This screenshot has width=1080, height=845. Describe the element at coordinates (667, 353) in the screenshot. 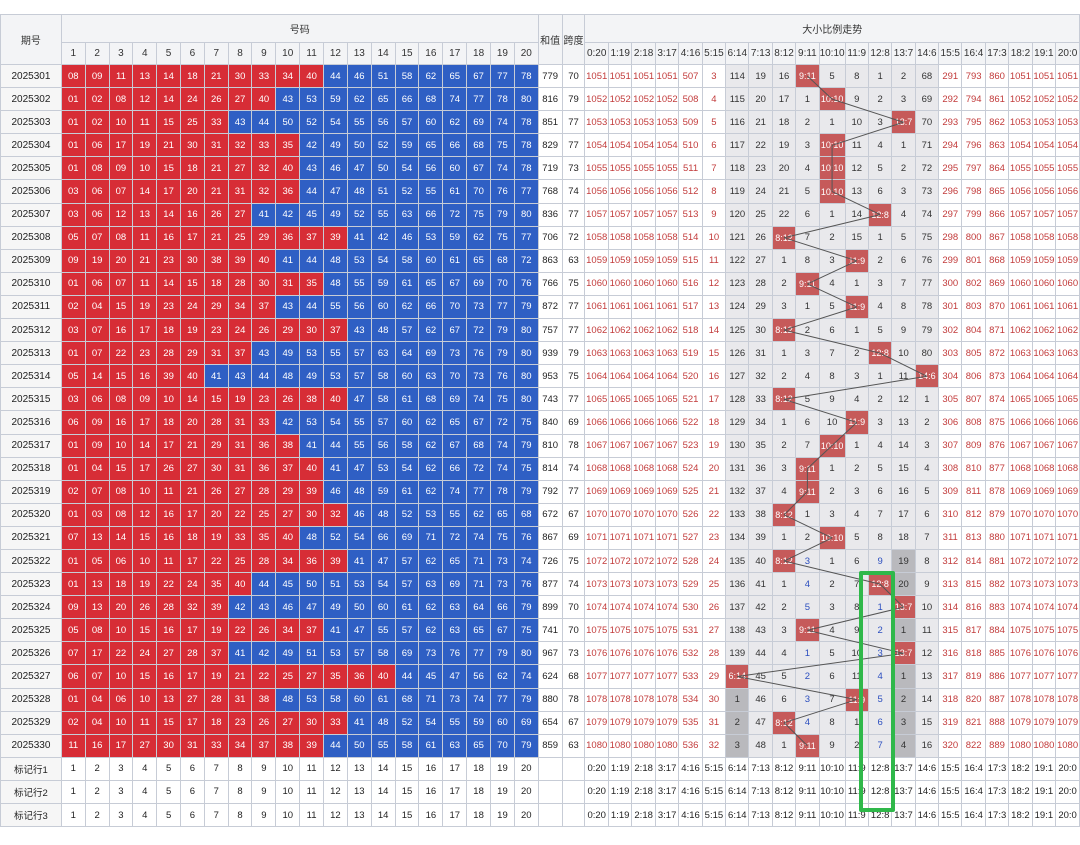

I see `trend-cell: 1063` at that location.